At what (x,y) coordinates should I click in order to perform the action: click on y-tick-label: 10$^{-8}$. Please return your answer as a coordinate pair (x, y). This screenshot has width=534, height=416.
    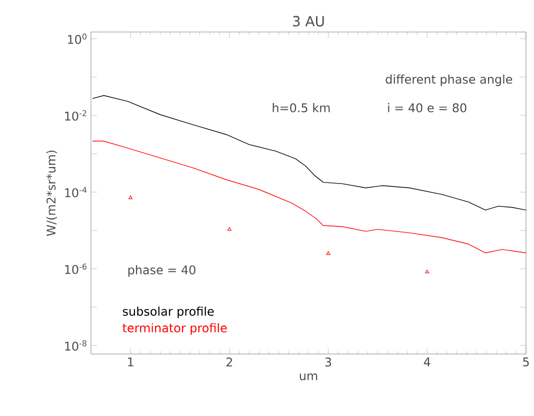
    Looking at the image, I should click on (75, 345).